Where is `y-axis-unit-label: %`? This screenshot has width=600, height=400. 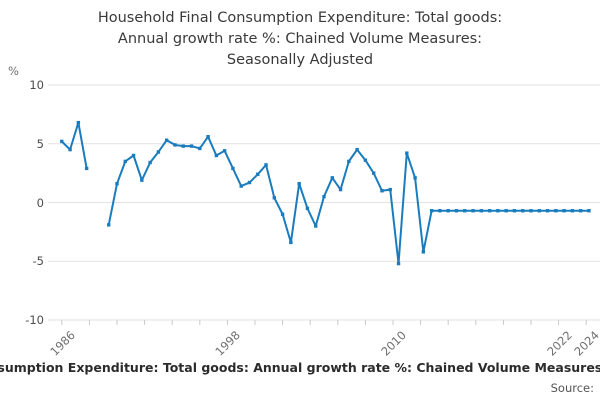
y-axis-unit-label: % is located at coordinates (13, 71).